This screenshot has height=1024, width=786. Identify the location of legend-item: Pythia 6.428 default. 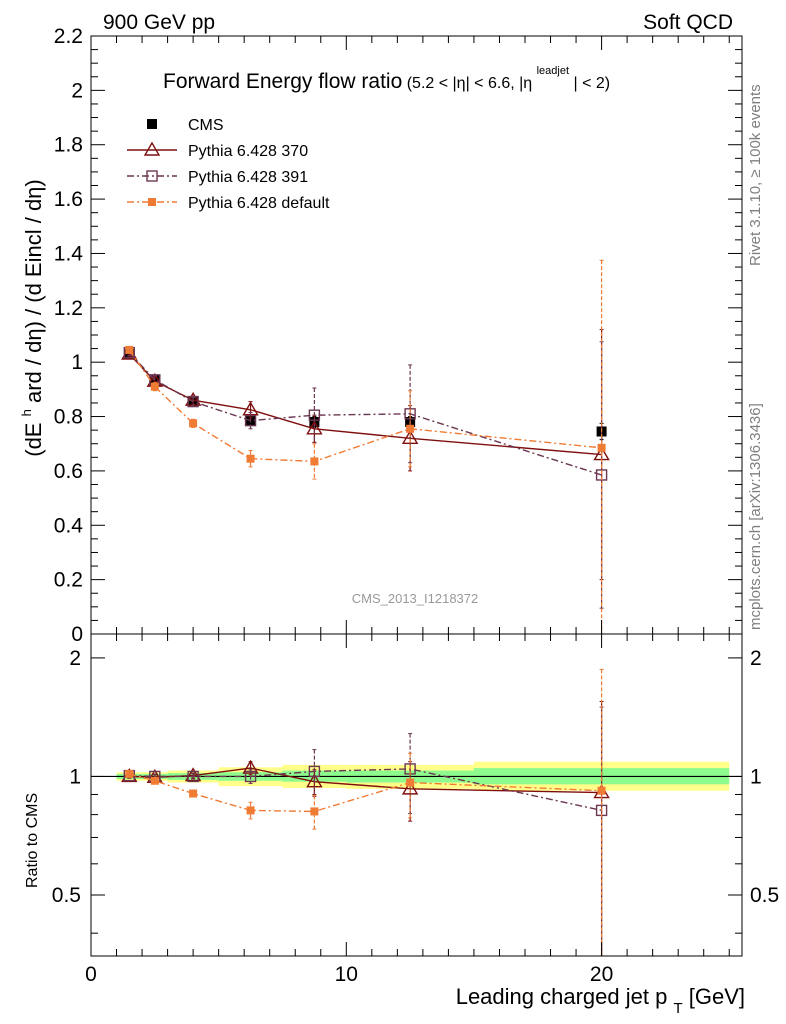
(228, 203).